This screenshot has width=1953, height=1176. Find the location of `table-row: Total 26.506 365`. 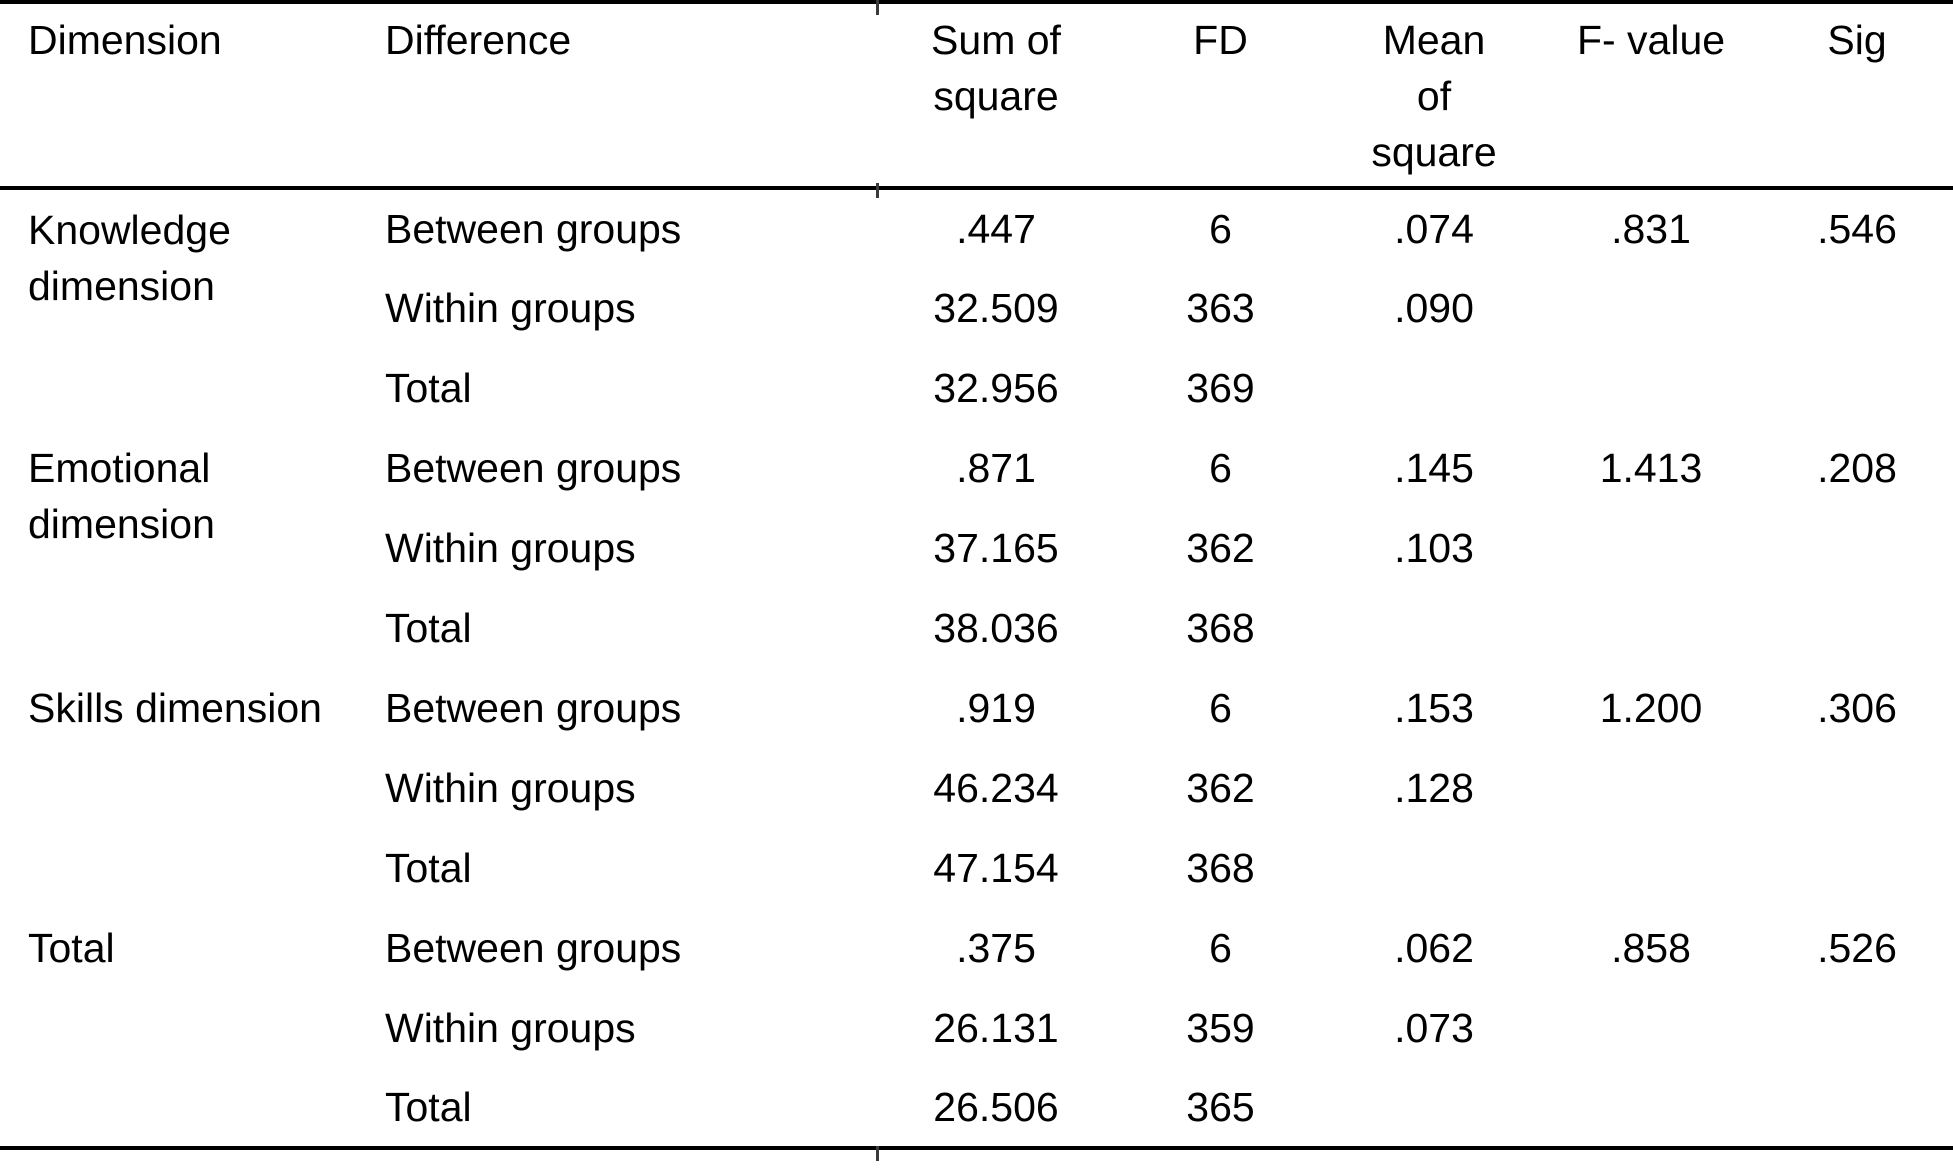

table-row: Total 26.506 365 is located at coordinates (976, 1108).